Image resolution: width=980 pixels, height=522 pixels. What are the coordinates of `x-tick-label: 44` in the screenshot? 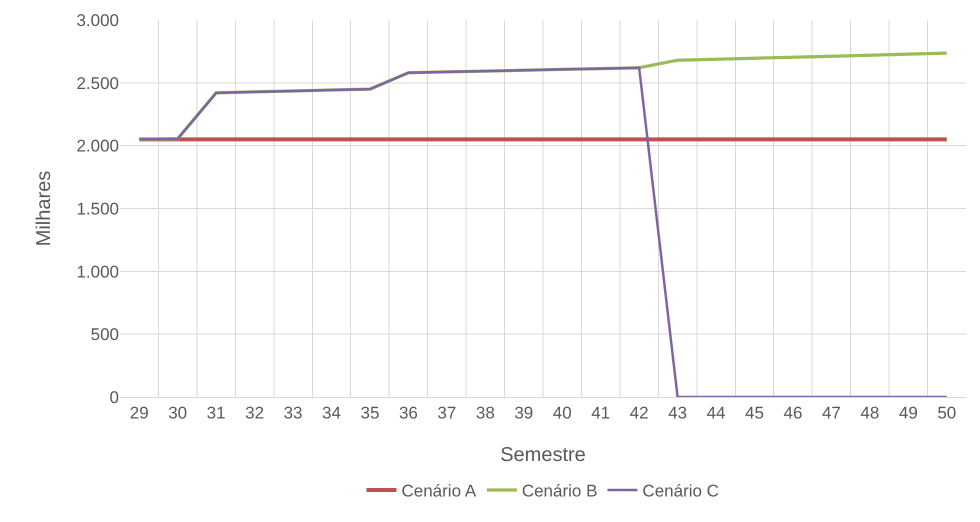 It's located at (716, 412).